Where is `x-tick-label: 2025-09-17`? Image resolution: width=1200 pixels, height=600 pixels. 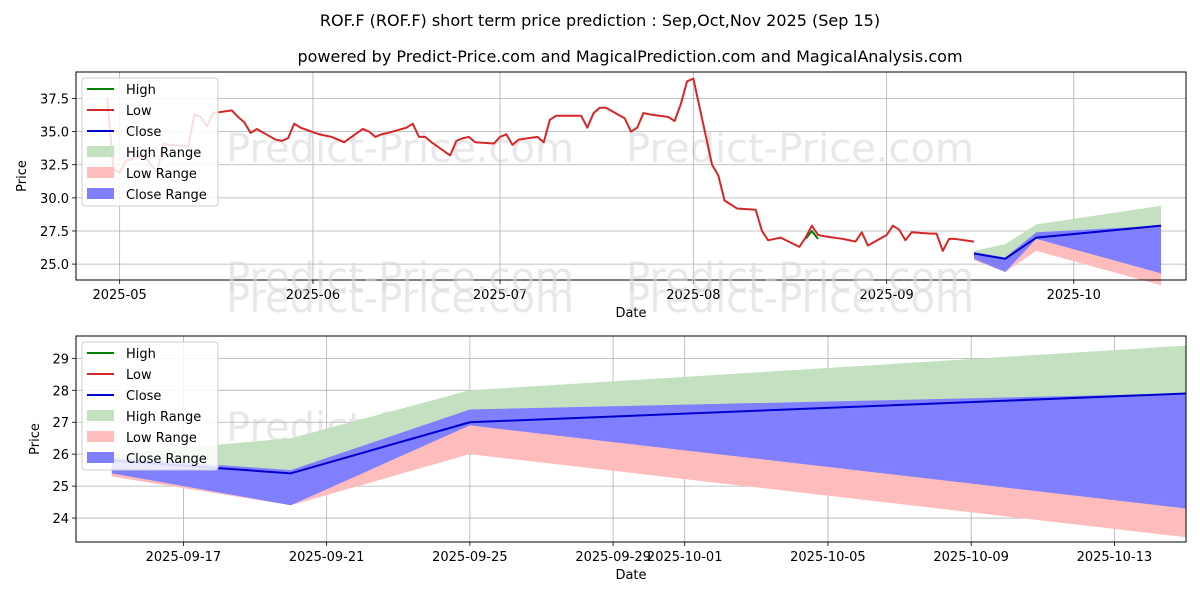 x-tick-label: 2025-09-17 is located at coordinates (184, 557).